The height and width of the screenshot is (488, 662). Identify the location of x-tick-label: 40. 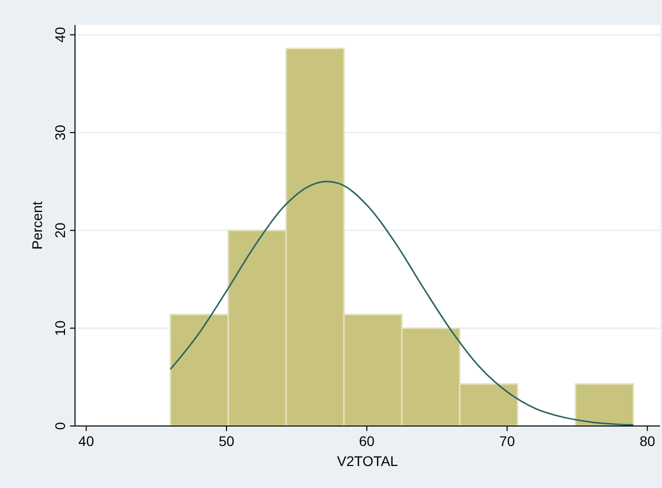
(86, 441).